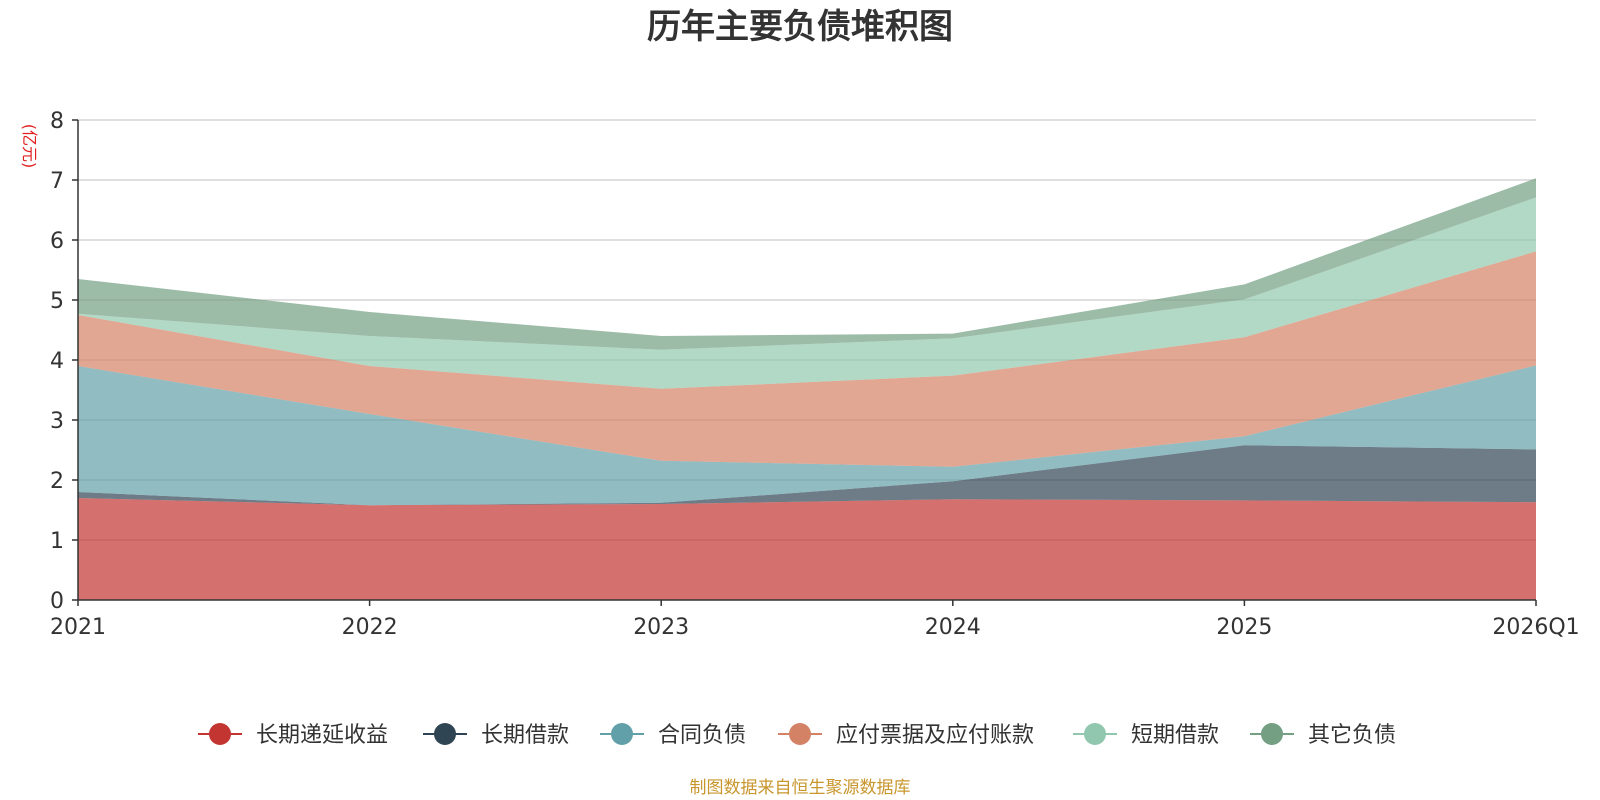 The image size is (1600, 800). Describe the element at coordinates (702, 735) in the screenshot. I see `legend-label-2: 合同负债` at that location.